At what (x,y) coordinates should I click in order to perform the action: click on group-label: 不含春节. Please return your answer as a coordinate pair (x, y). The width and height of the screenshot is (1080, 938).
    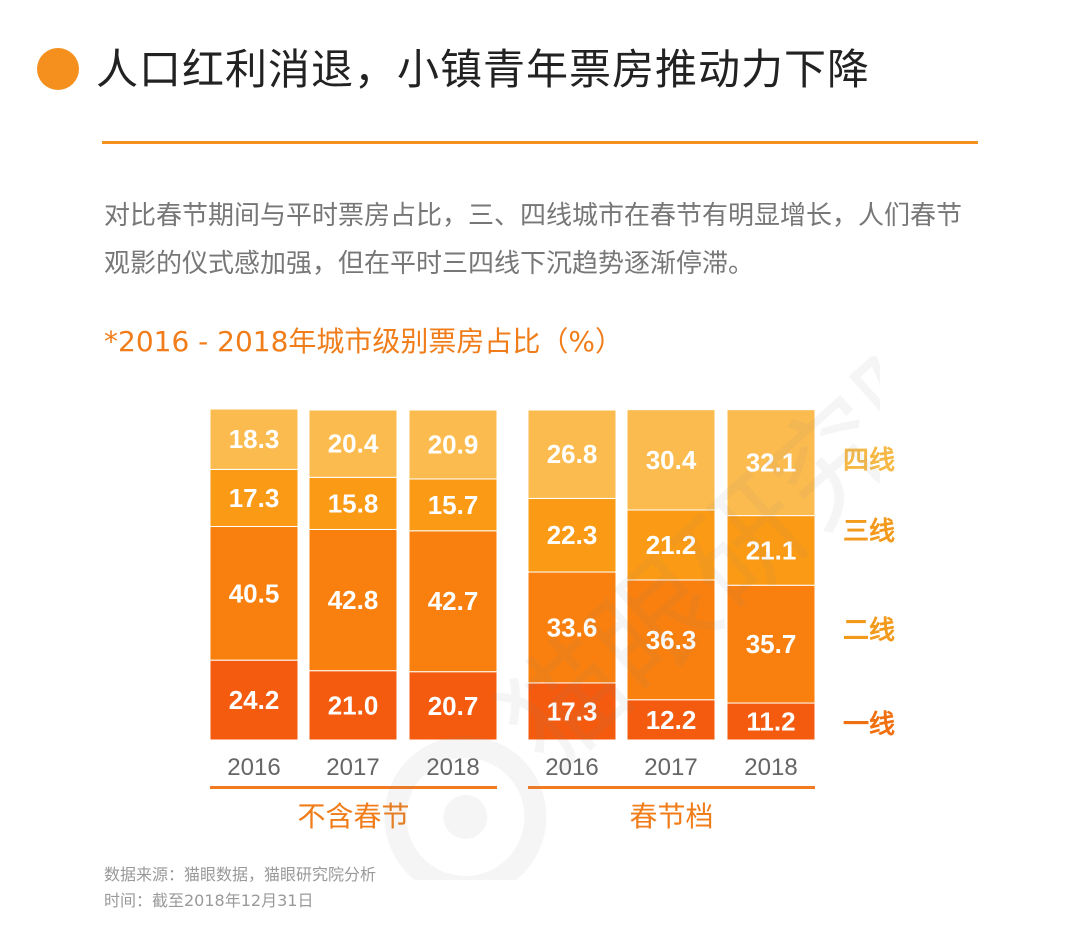
    Looking at the image, I should click on (353, 816).